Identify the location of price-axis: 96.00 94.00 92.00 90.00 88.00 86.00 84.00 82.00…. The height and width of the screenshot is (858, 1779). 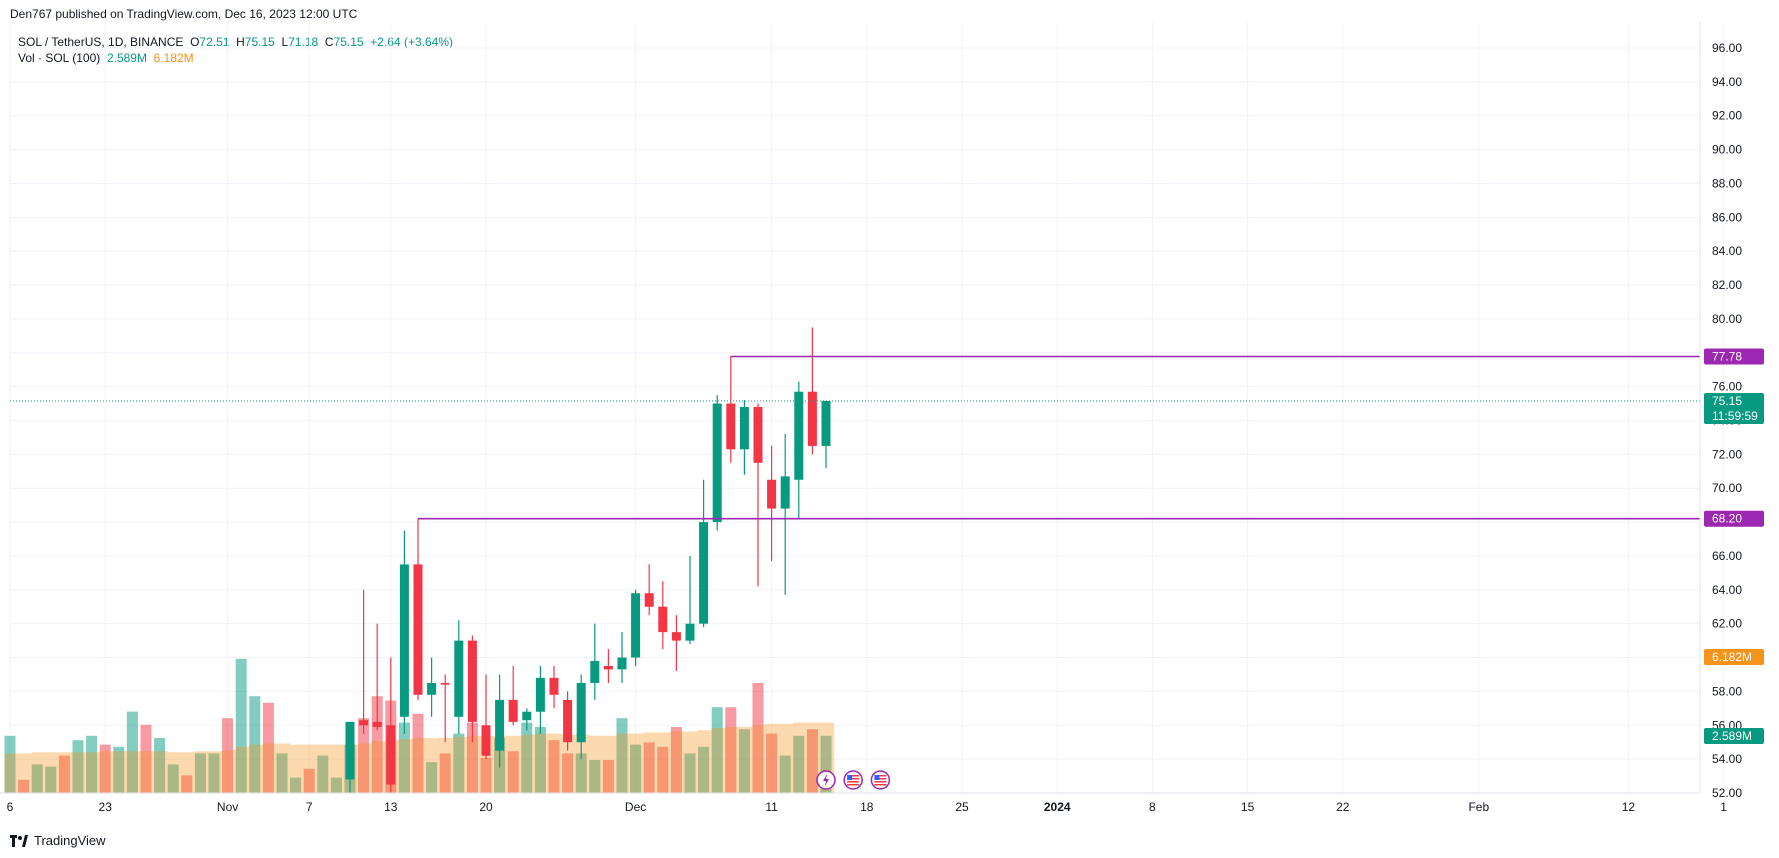
(1731, 411).